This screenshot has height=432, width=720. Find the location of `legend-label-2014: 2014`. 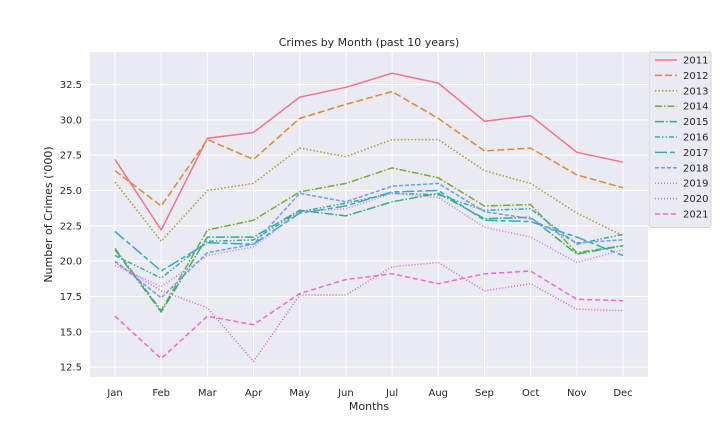

legend-label-2014: 2014 is located at coordinates (695, 107).